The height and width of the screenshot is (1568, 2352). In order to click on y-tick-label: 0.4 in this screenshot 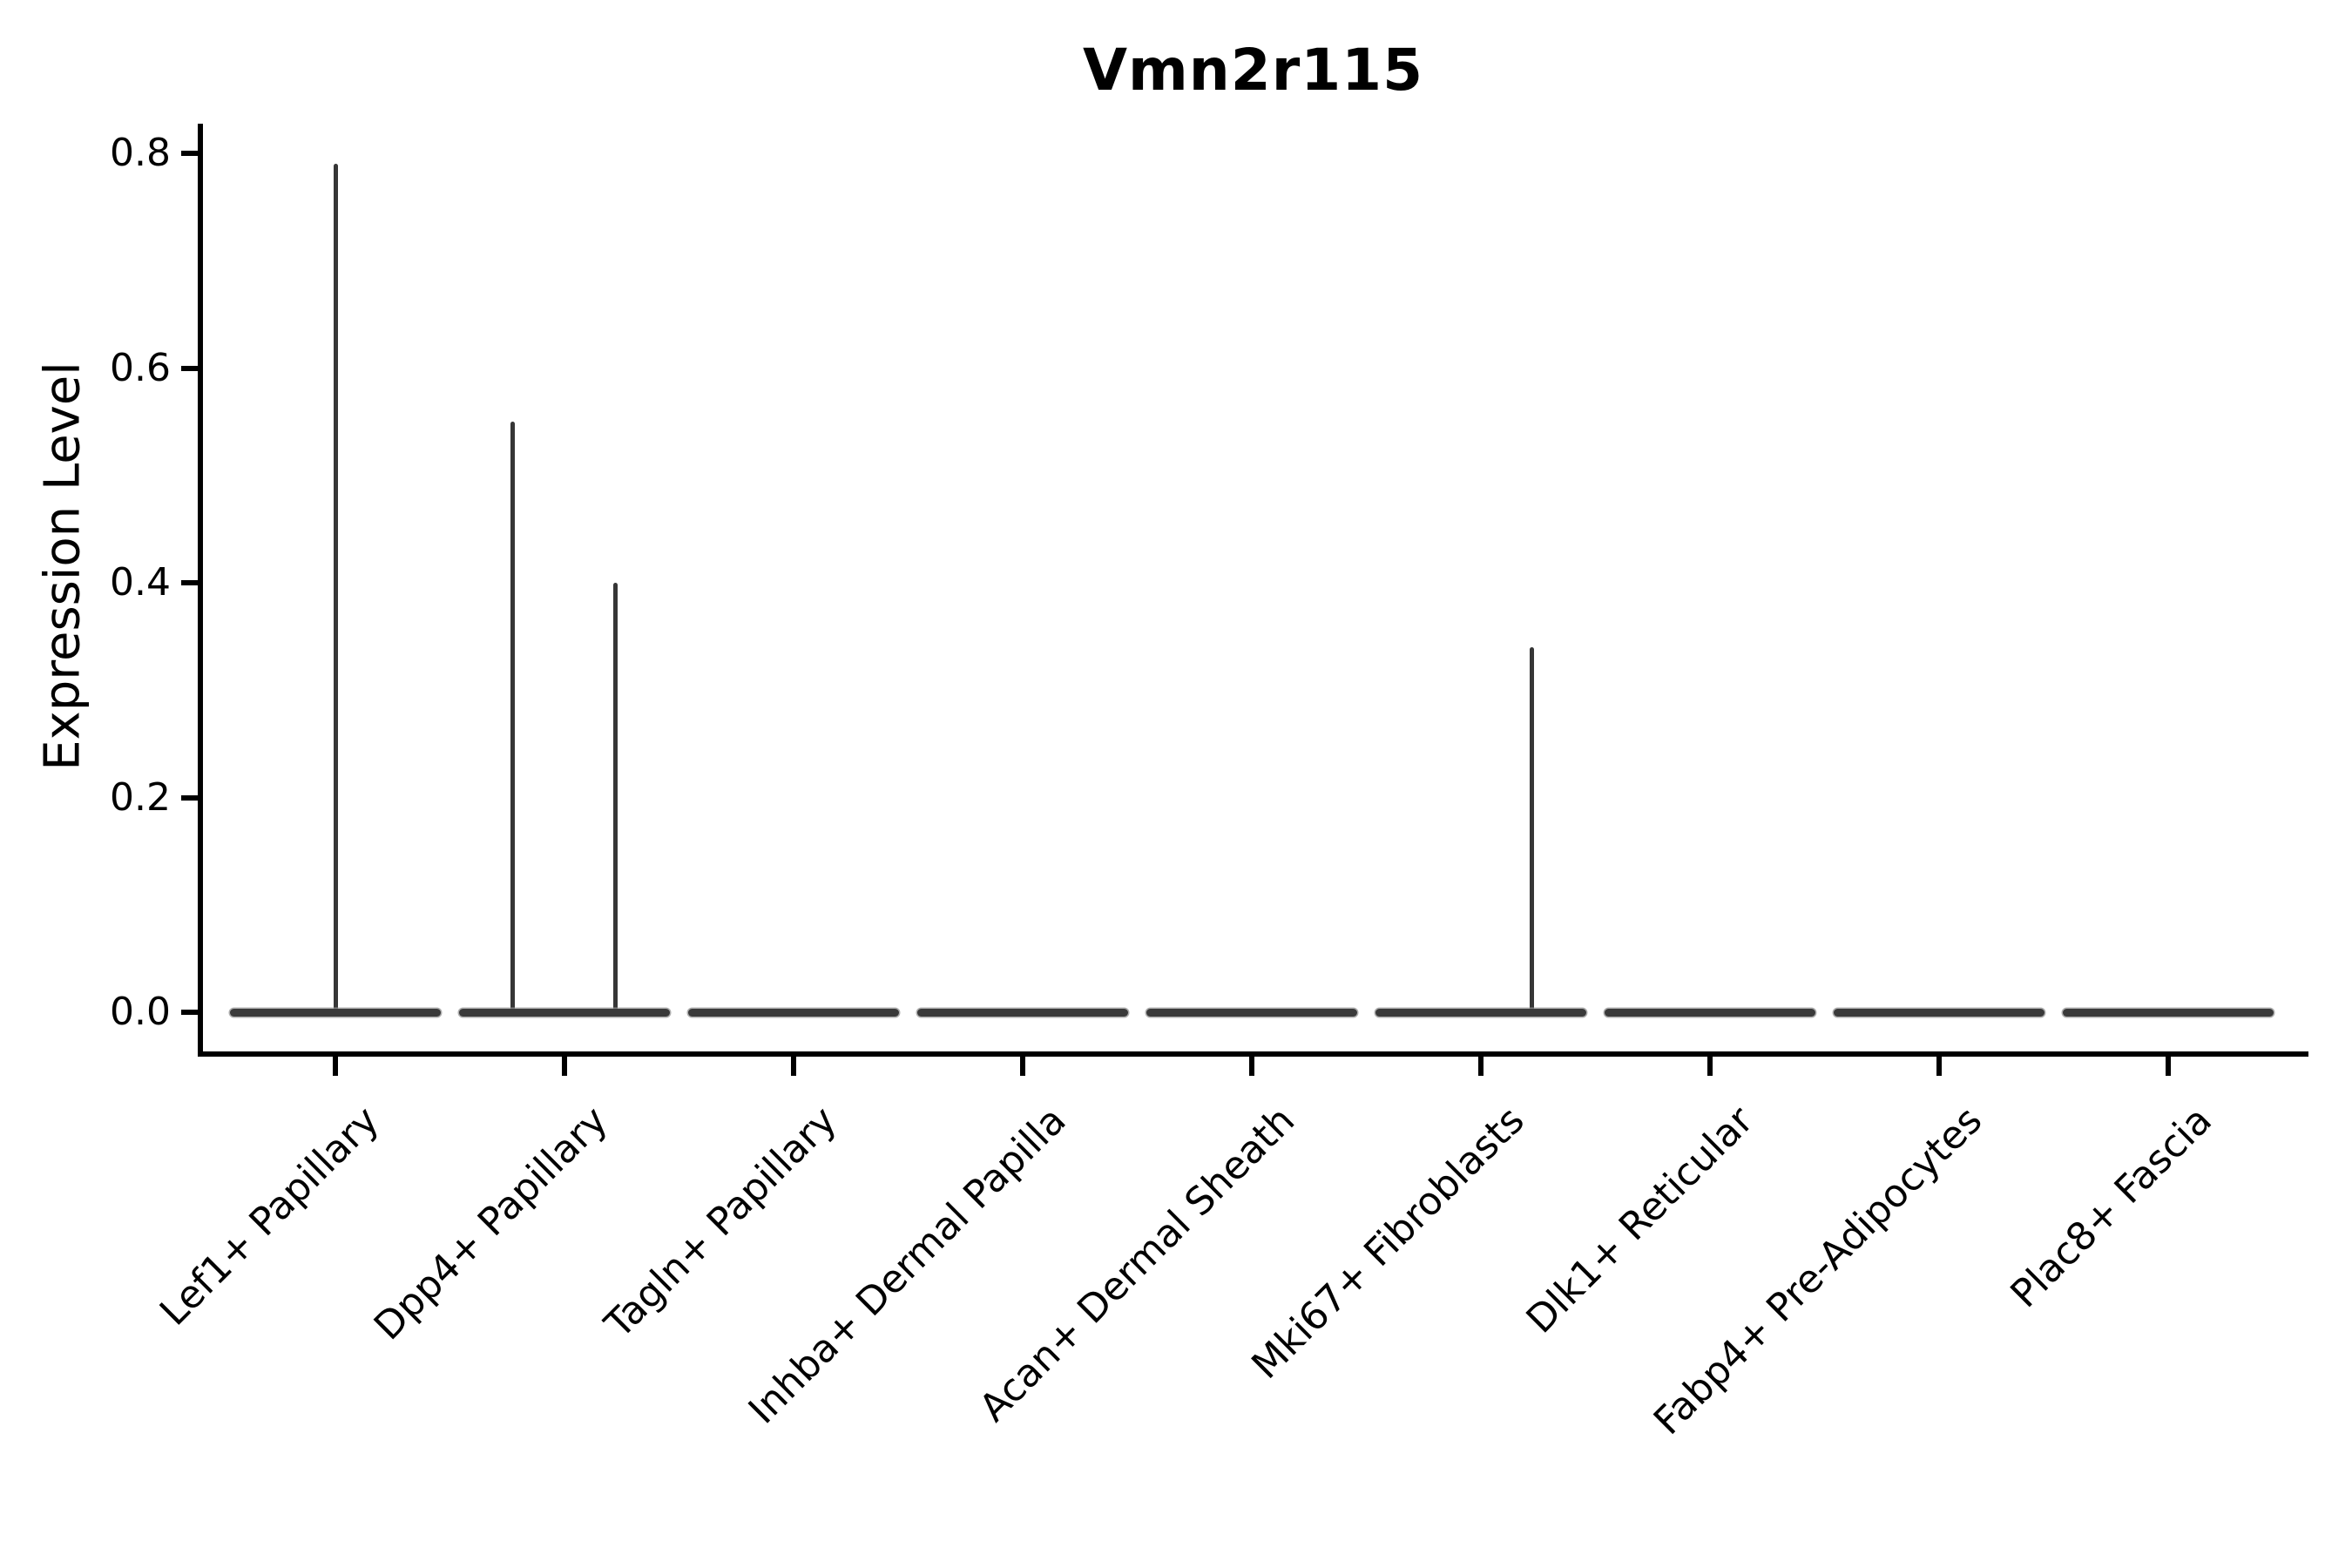, I will do `click(140, 582)`.